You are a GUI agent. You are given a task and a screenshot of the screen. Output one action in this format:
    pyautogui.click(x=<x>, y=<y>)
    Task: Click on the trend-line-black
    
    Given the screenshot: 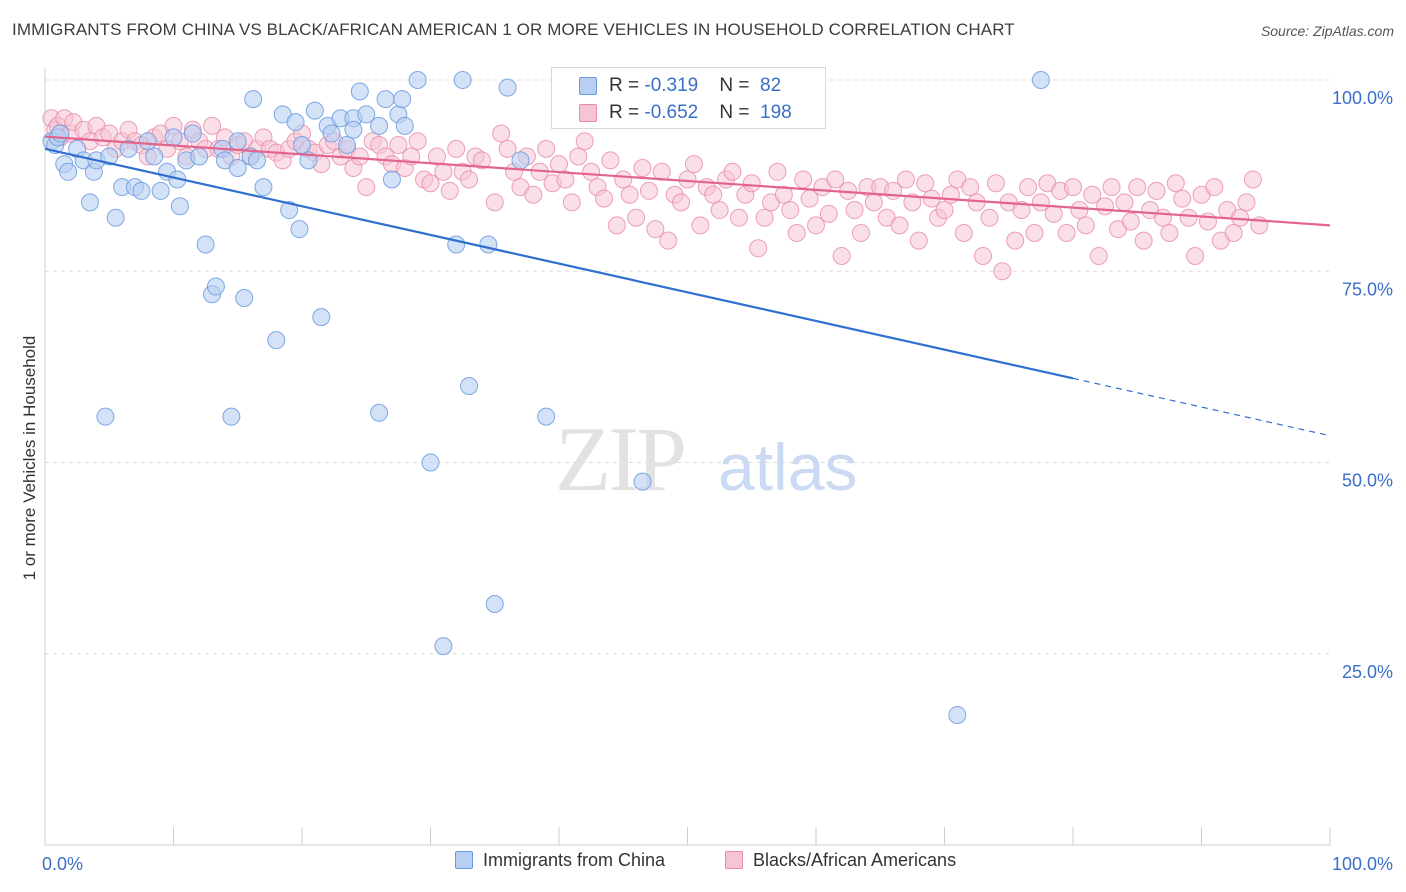 What is the action you would take?
    pyautogui.click(x=687, y=181)
    